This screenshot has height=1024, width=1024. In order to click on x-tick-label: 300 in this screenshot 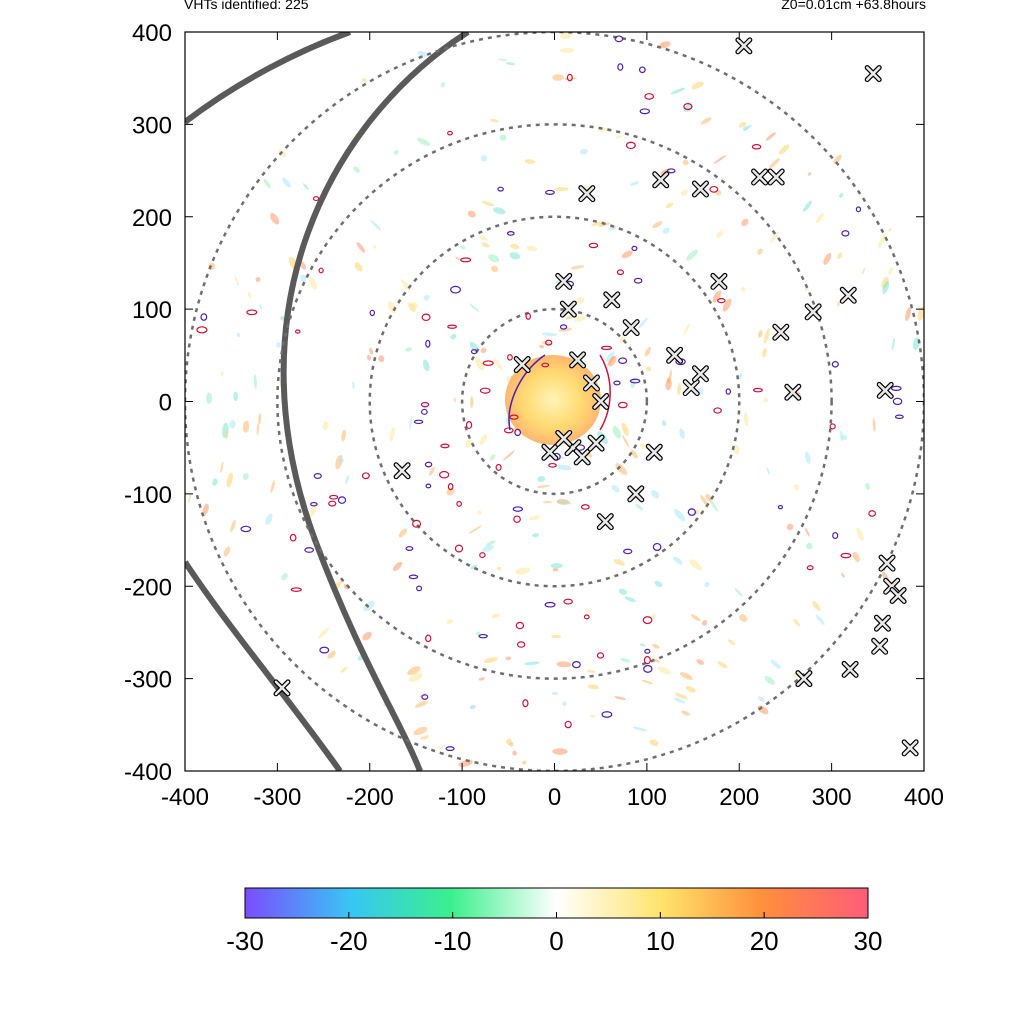, I will do `click(832, 797)`.